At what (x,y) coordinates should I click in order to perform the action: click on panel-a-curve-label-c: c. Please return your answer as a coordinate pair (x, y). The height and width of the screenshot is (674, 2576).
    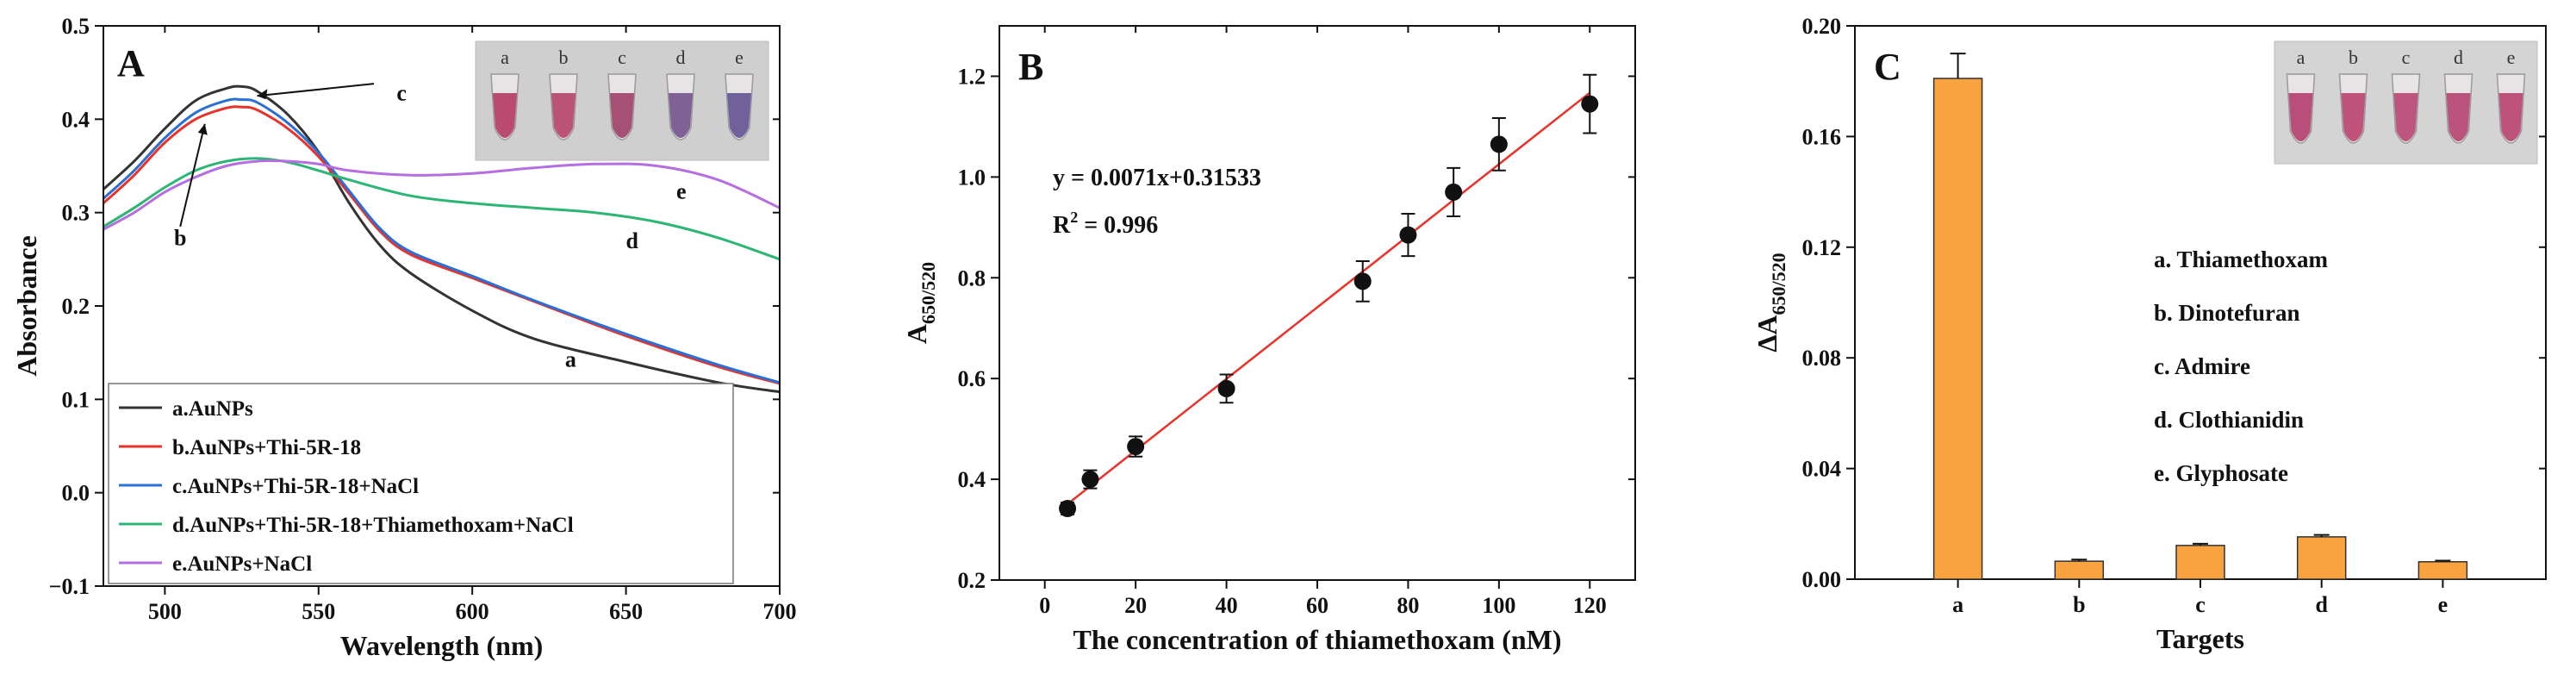
    Looking at the image, I should click on (402, 93).